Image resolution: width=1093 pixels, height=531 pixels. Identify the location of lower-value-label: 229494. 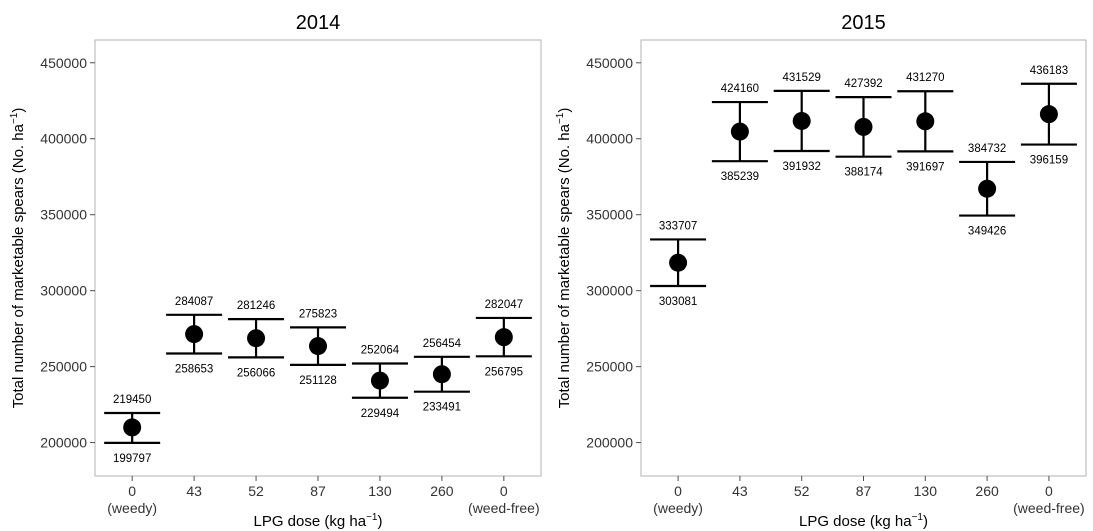
(380, 414).